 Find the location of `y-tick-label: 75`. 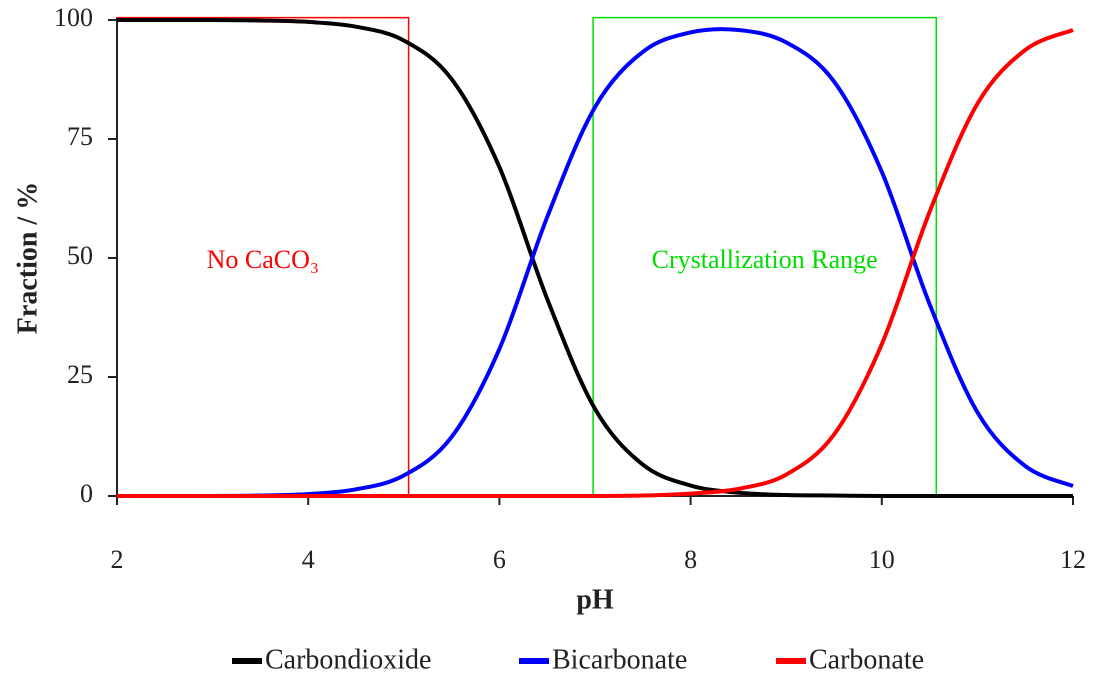

y-tick-label: 75 is located at coordinates (80, 136).